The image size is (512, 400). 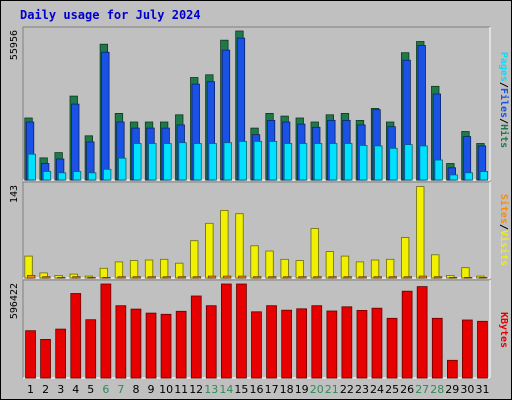 What do you see at coordinates (90, 389) in the screenshot?
I see `x-tick-label: 5` at bounding box center [90, 389].